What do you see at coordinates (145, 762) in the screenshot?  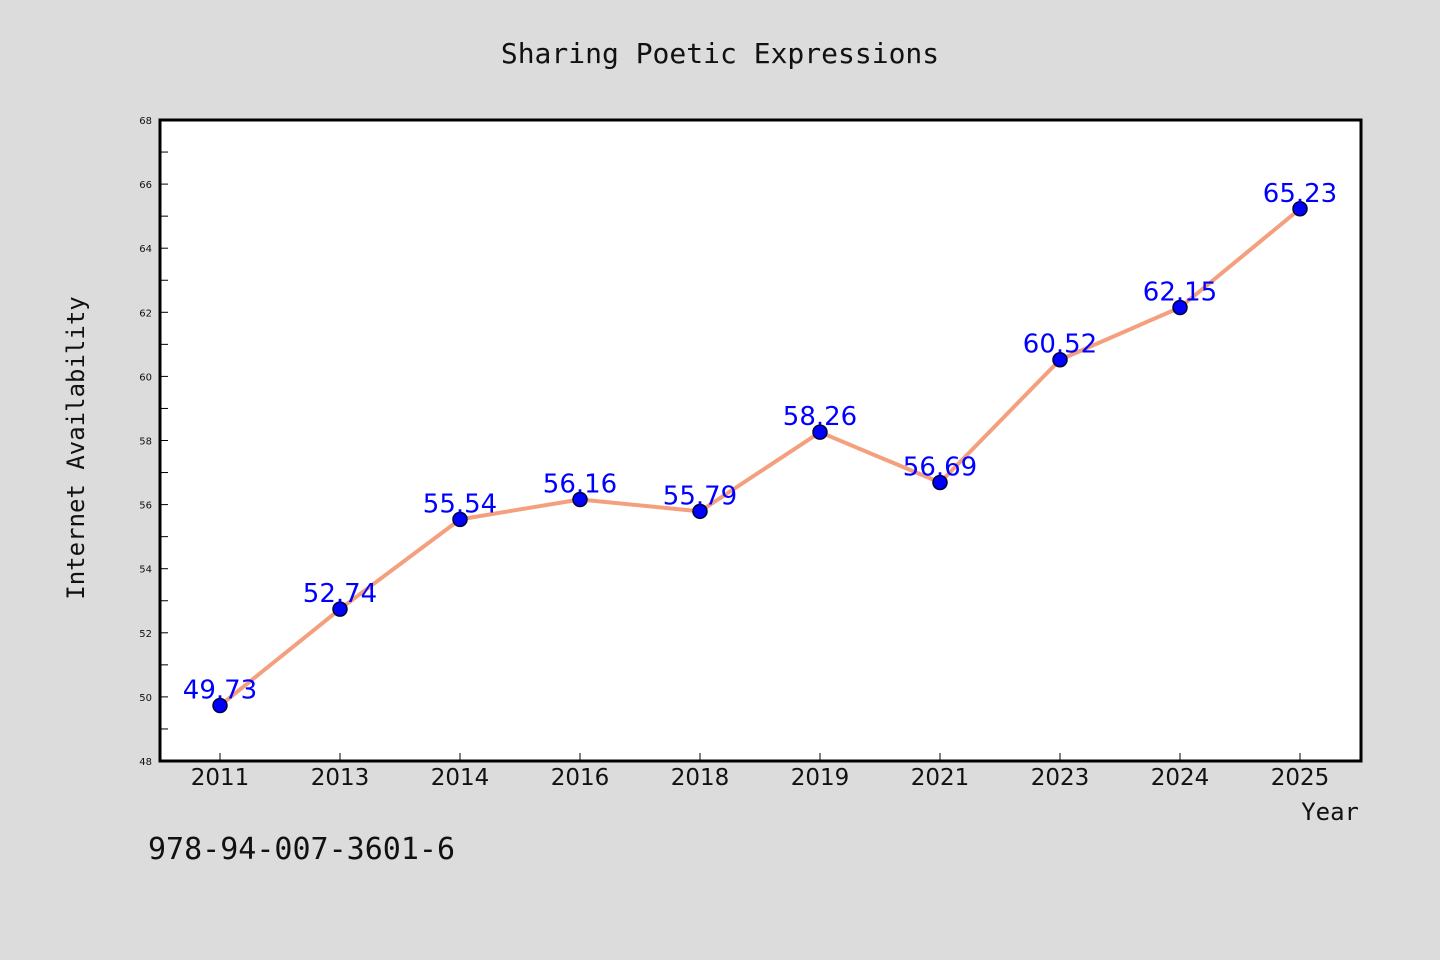 I see `y-tick-label: 48` at bounding box center [145, 762].